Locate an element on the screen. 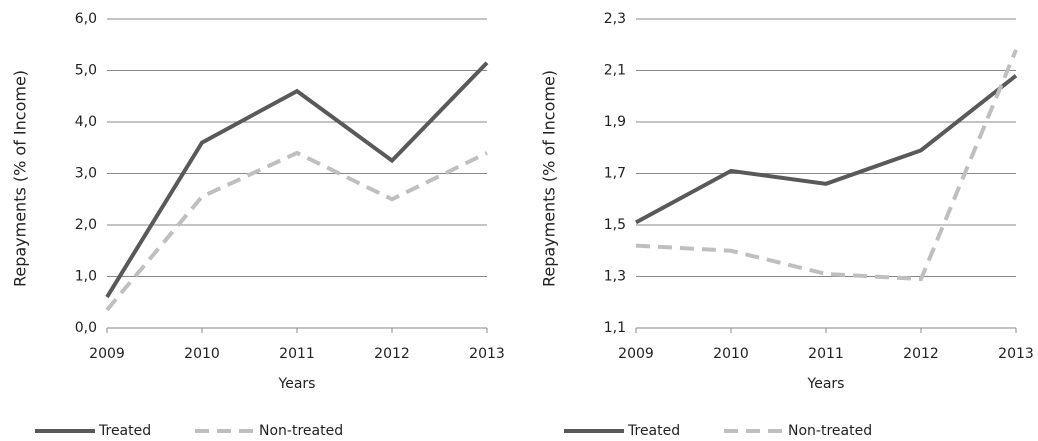  y-tick-label: 1,3 is located at coordinates (615, 277).